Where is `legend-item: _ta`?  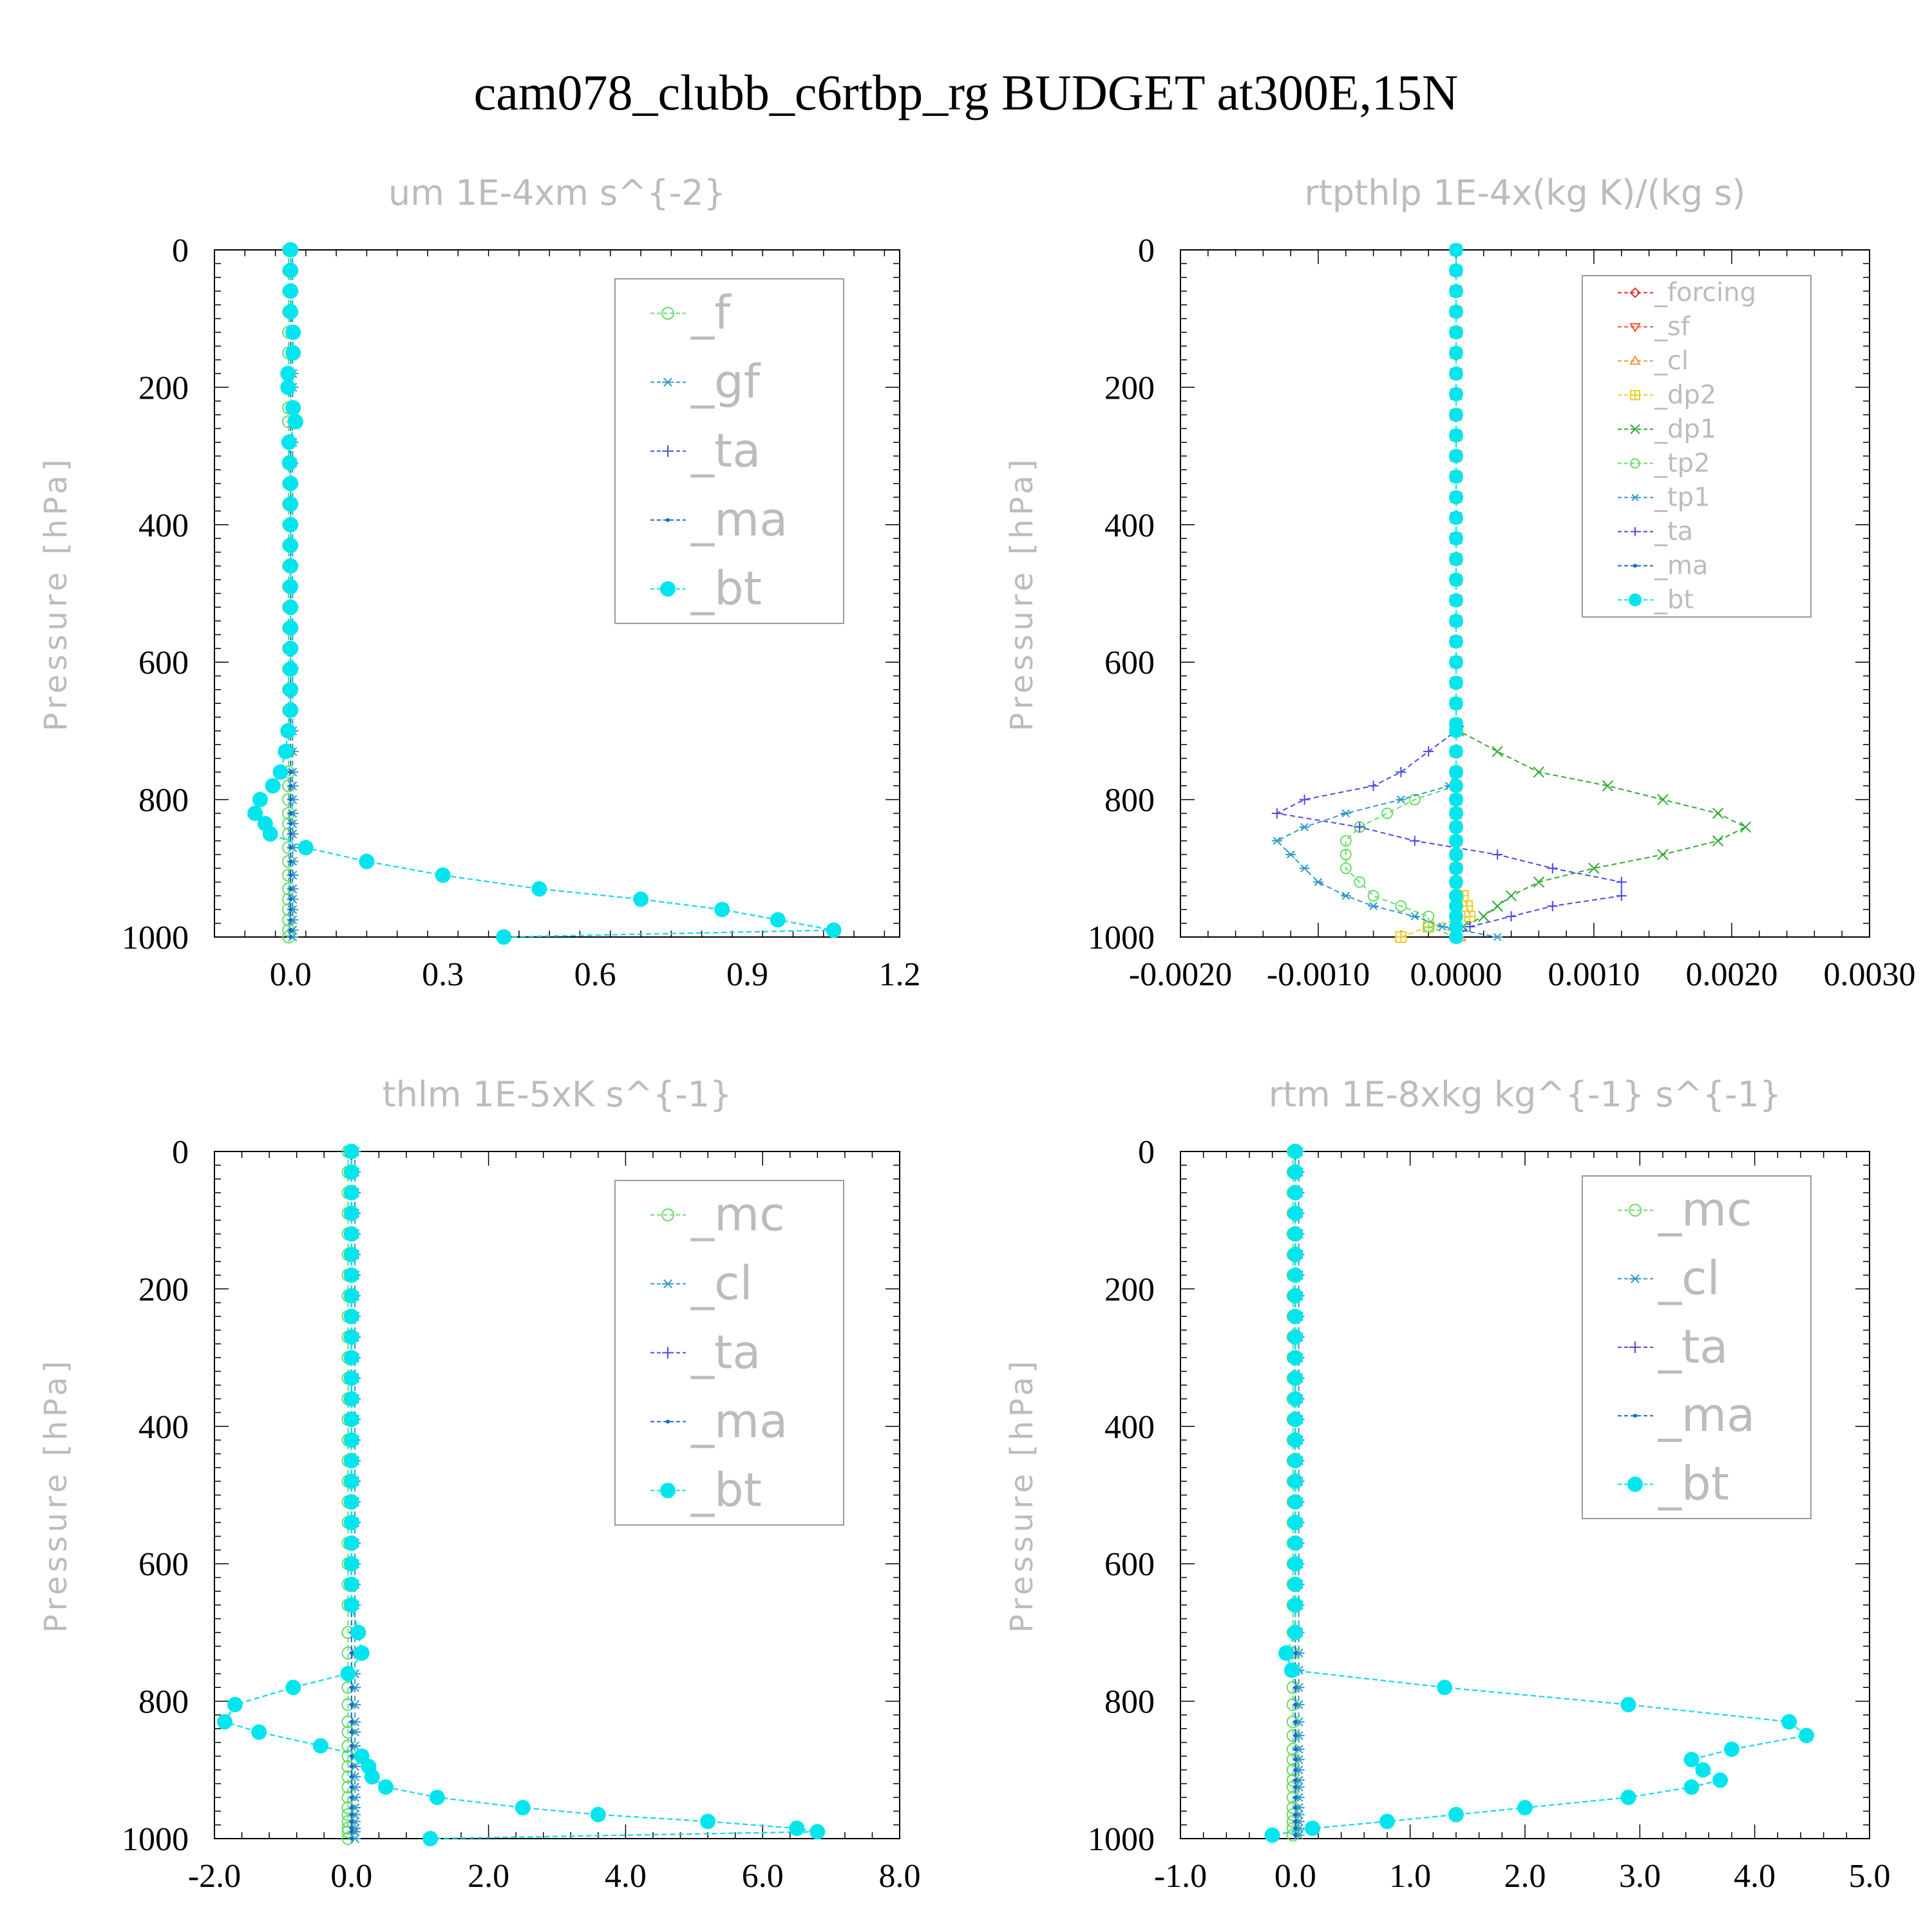
legend-item: _ta is located at coordinates (706, 450).